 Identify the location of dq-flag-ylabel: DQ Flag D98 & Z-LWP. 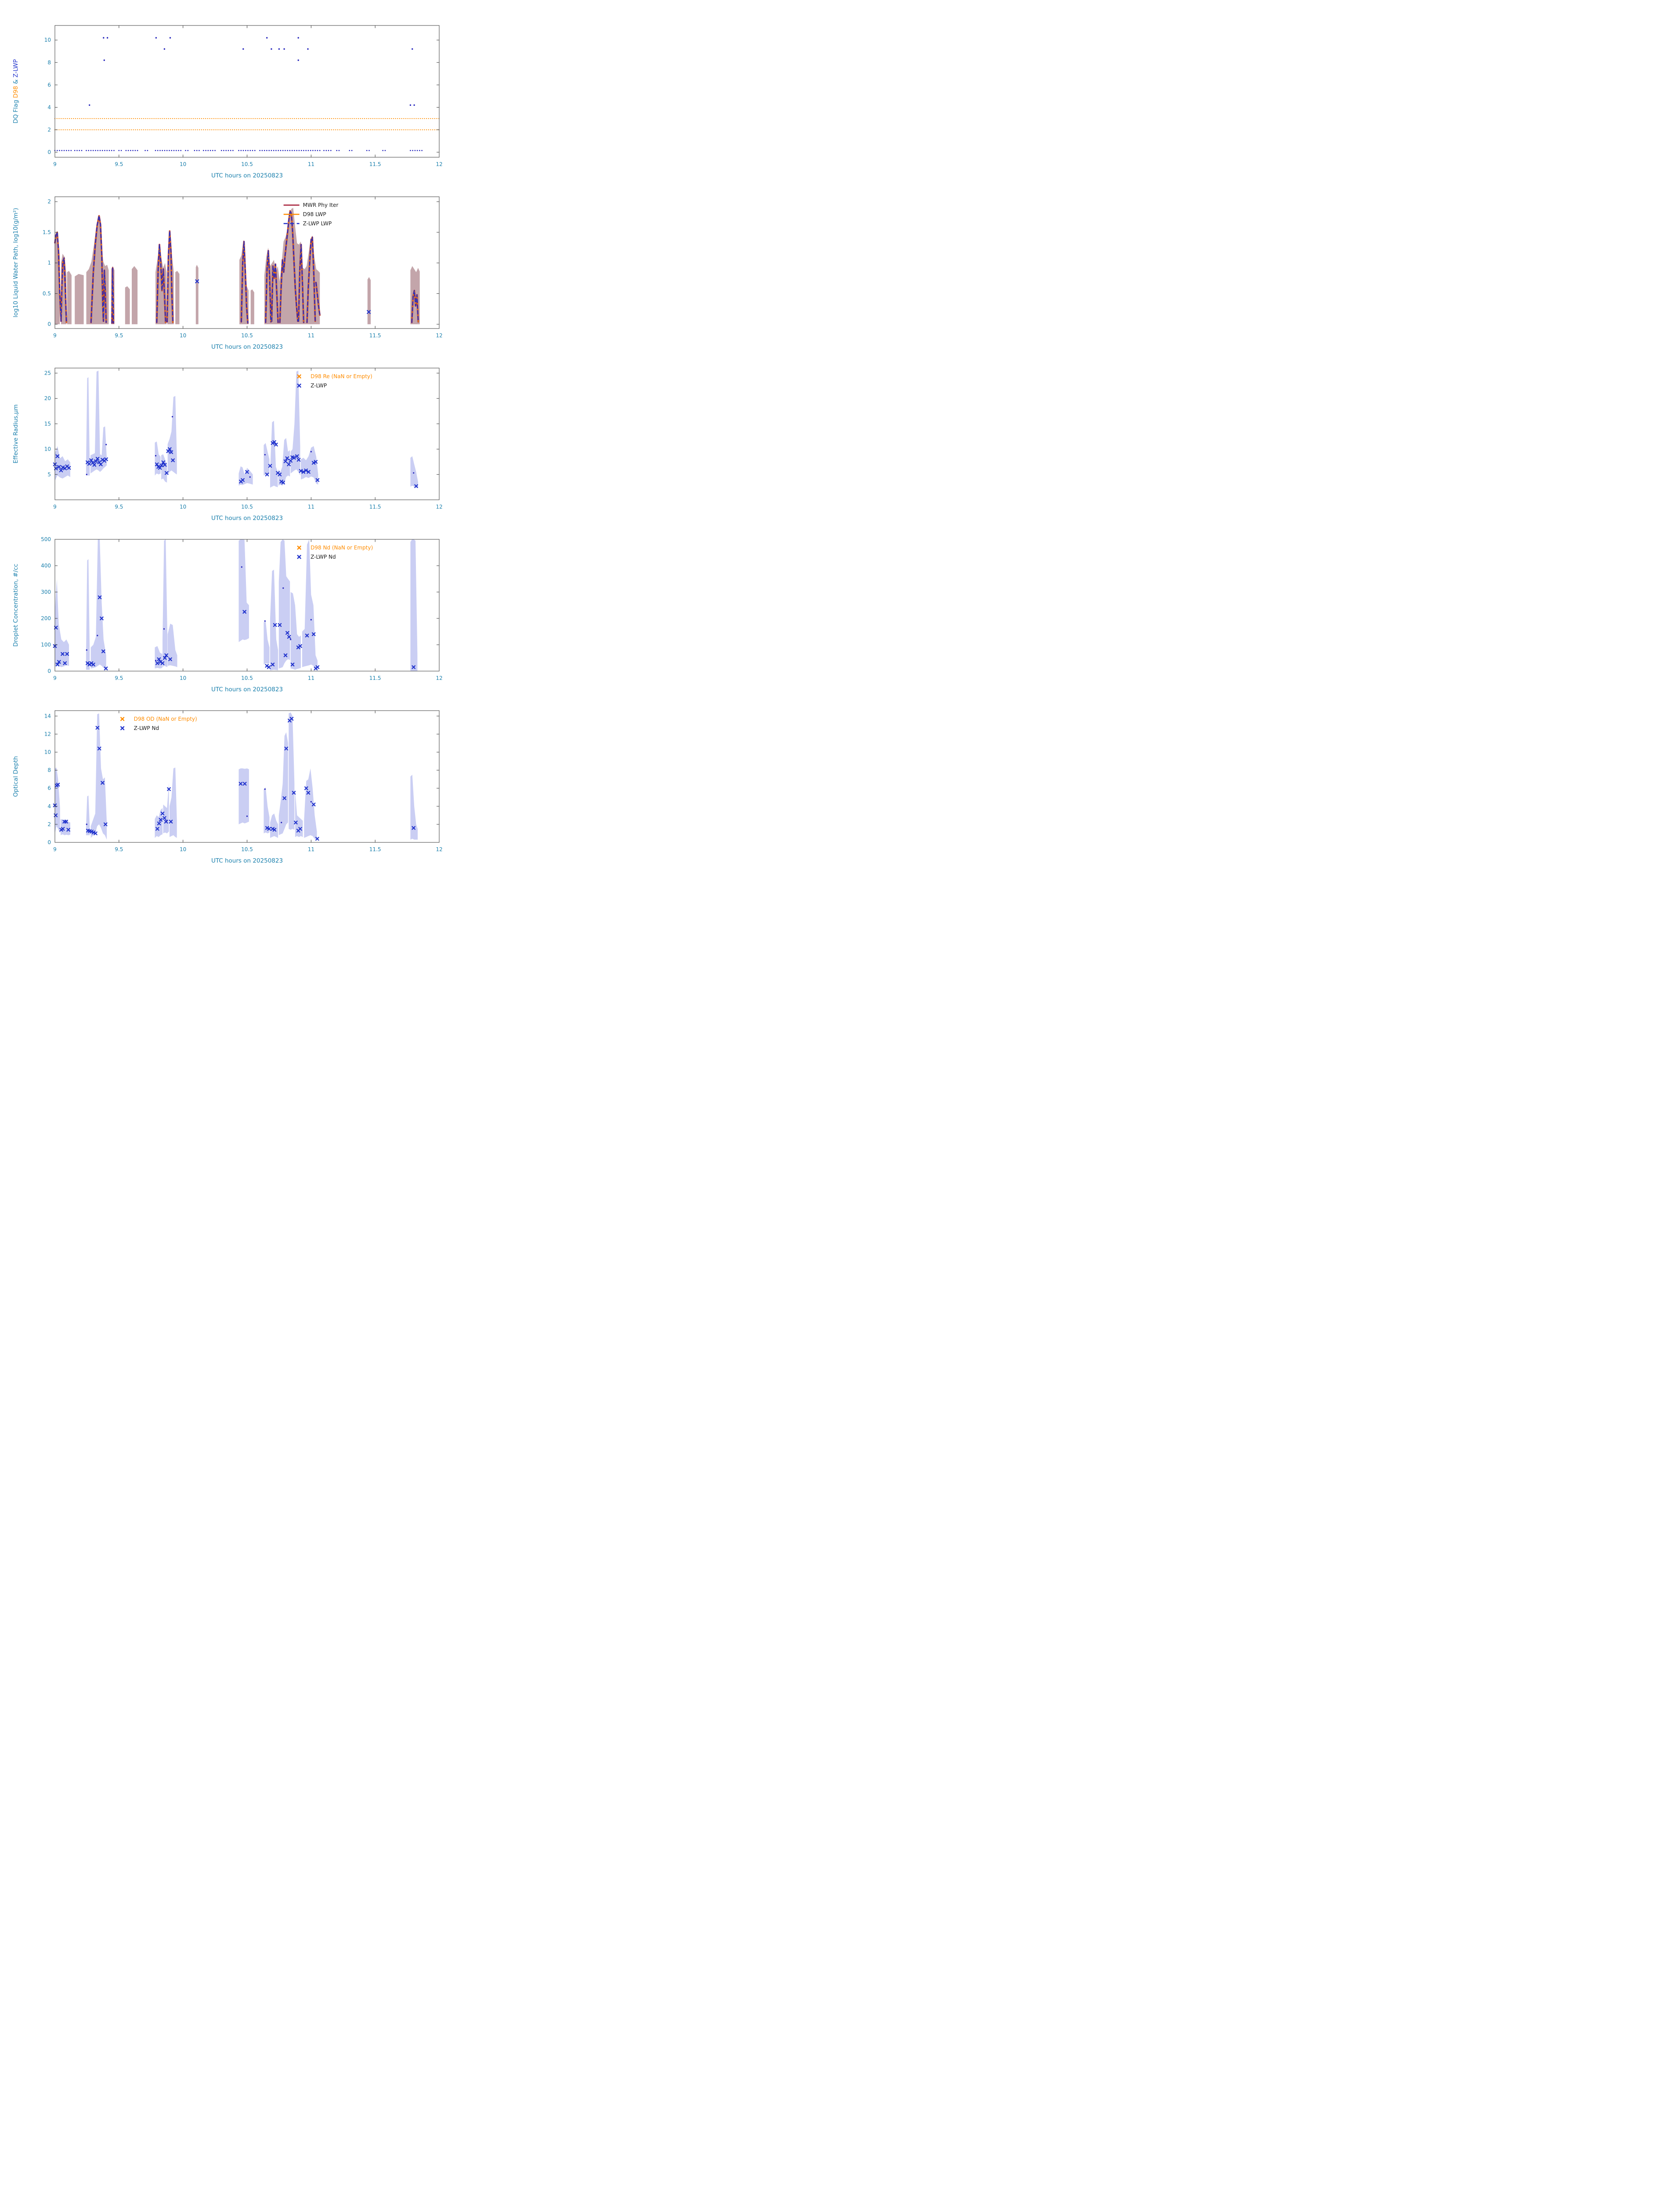
(16, 91).